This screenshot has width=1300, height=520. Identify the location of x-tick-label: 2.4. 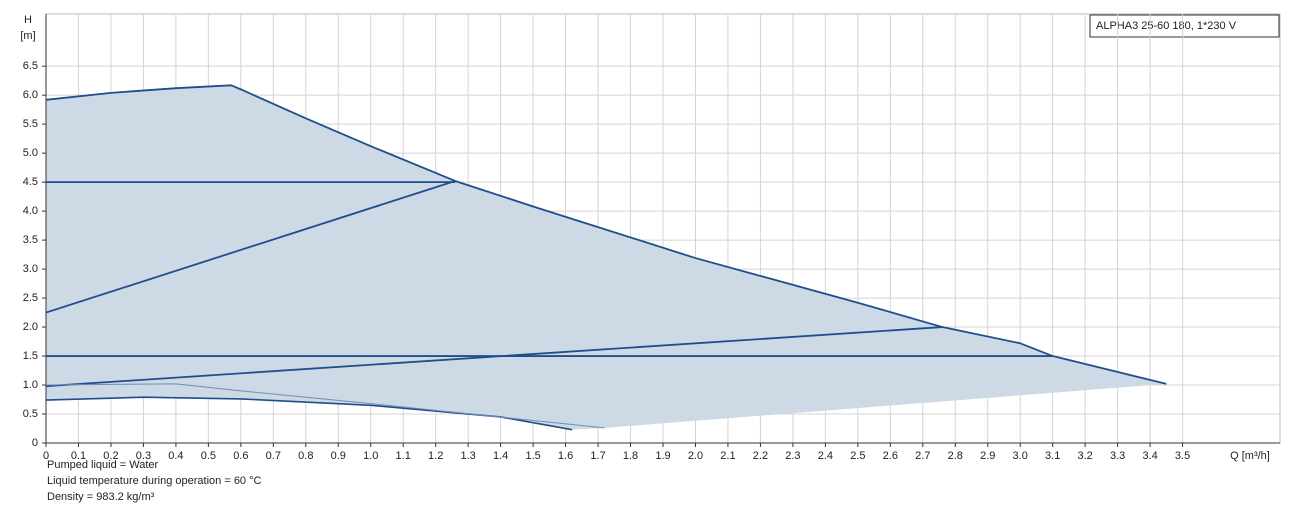
(825, 456).